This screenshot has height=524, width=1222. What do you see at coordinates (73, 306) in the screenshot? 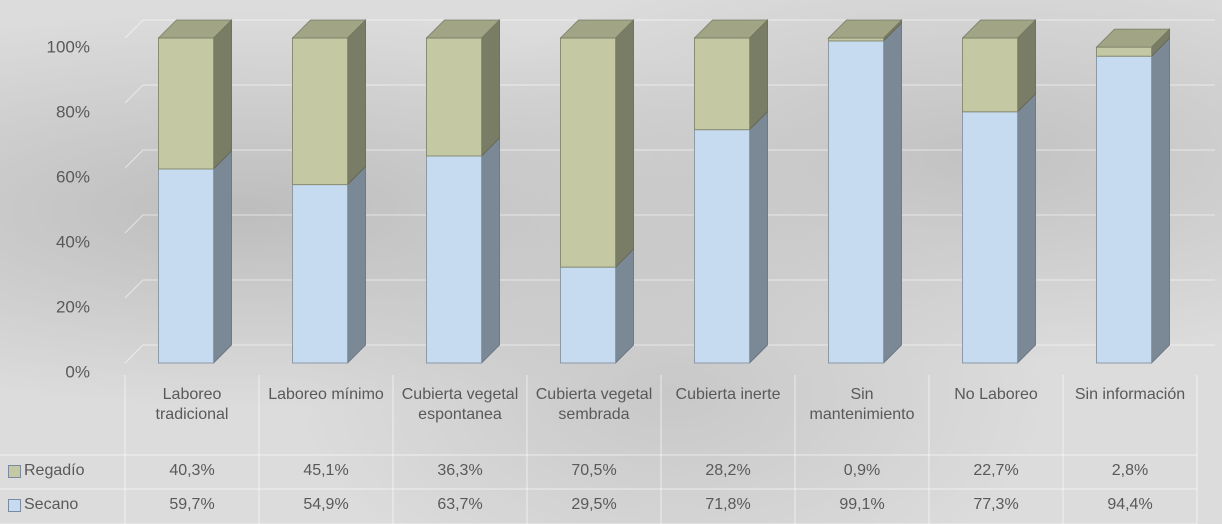
I see `y-tick-label: 20%` at bounding box center [73, 306].